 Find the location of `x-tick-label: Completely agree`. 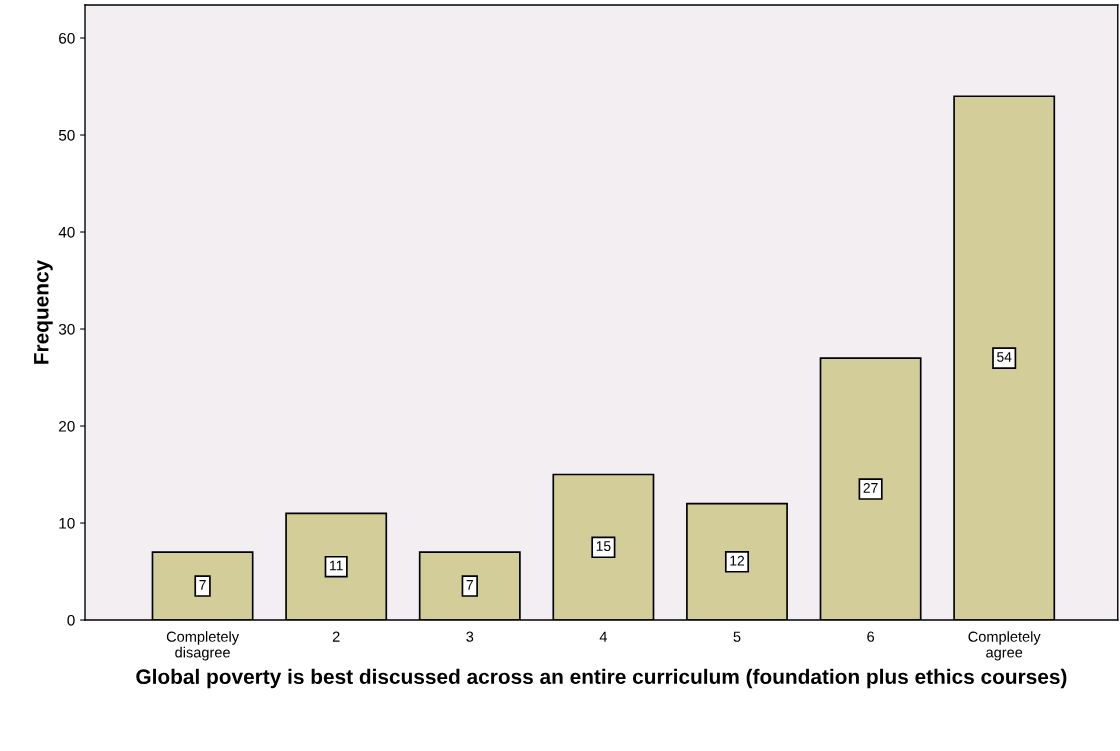

x-tick-label: Completely agree is located at coordinates (1004, 646).